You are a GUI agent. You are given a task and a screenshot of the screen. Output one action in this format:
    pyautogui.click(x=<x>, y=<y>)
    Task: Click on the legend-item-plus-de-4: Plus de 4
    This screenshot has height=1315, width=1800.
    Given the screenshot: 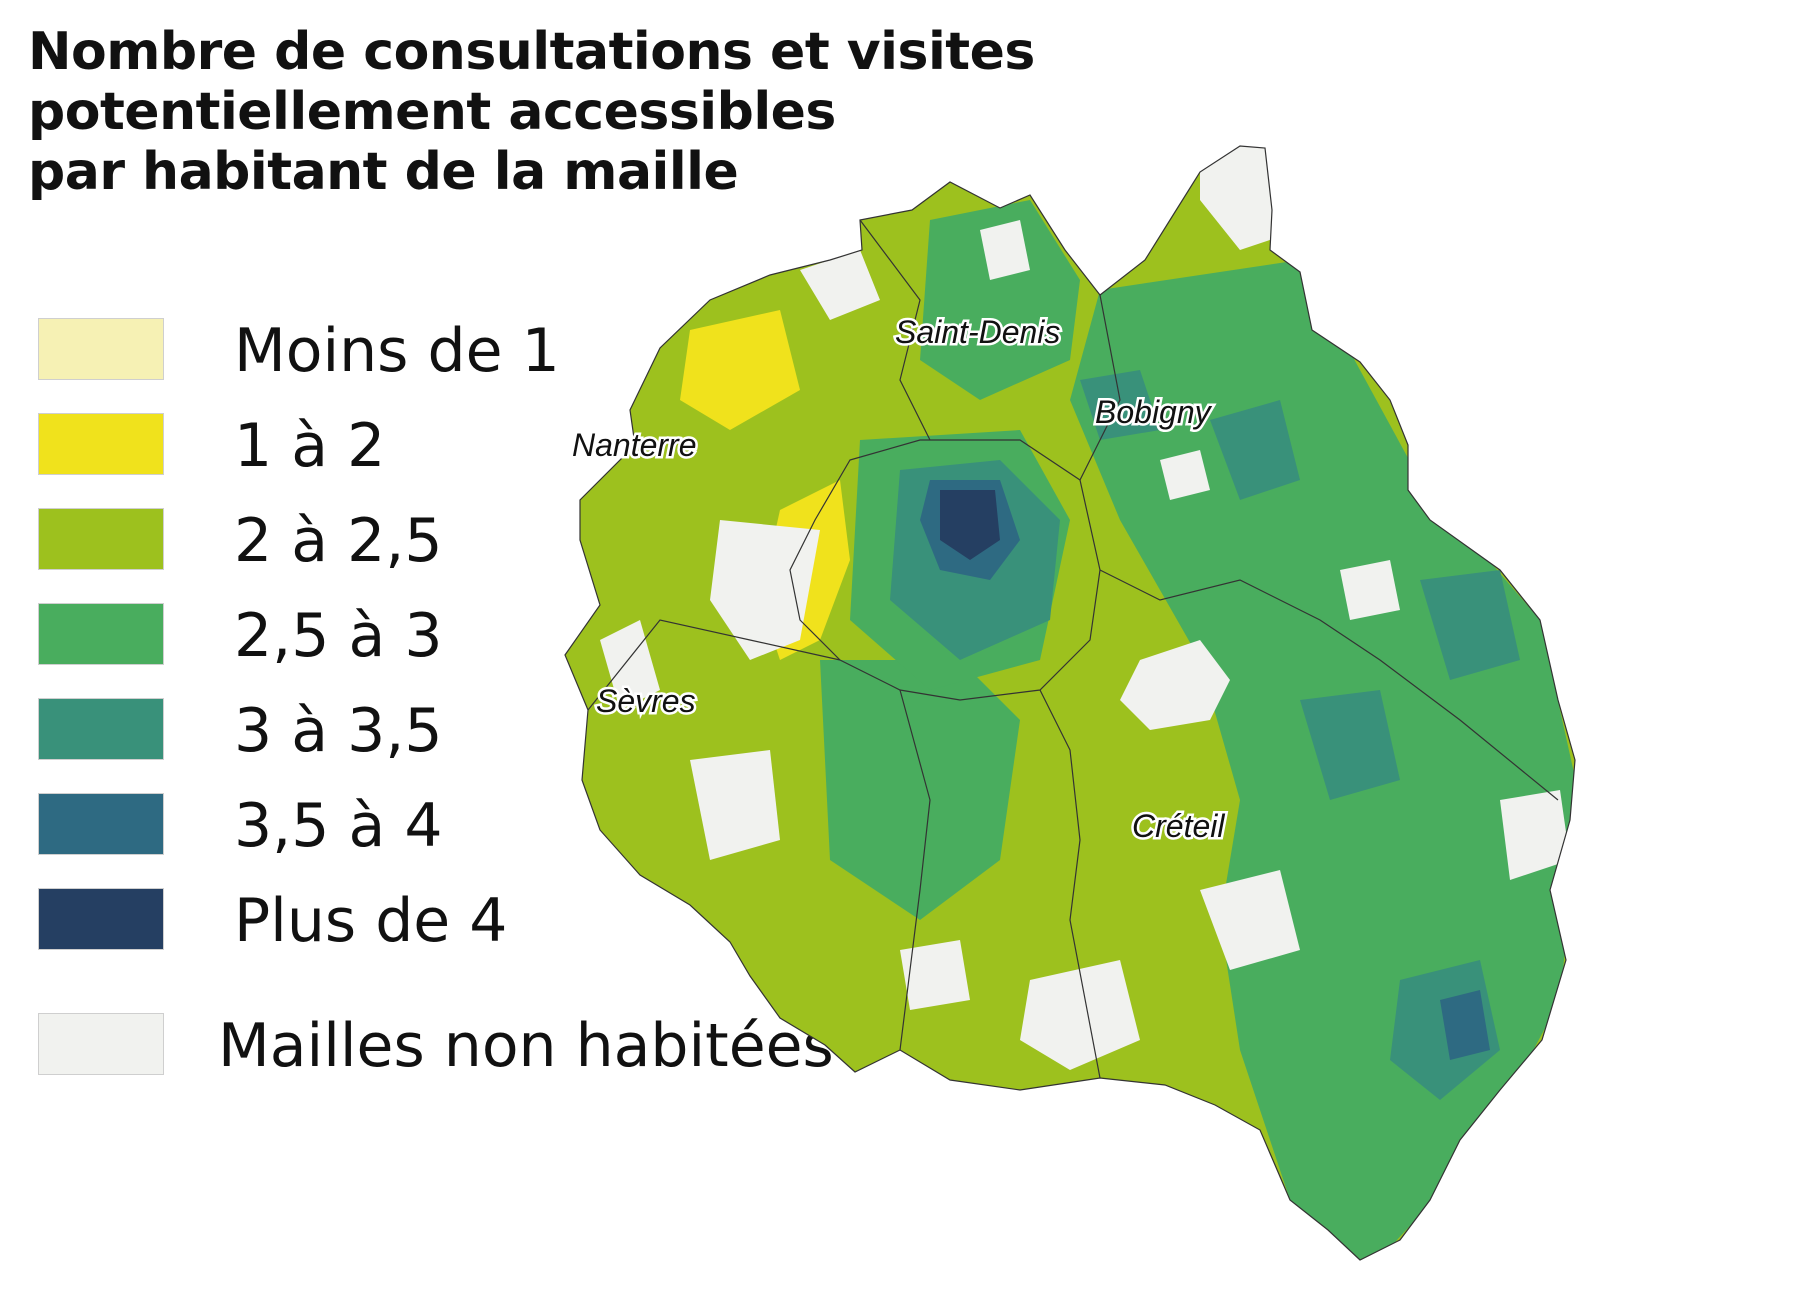 What is the action you would take?
    pyautogui.click(x=478, y=921)
    